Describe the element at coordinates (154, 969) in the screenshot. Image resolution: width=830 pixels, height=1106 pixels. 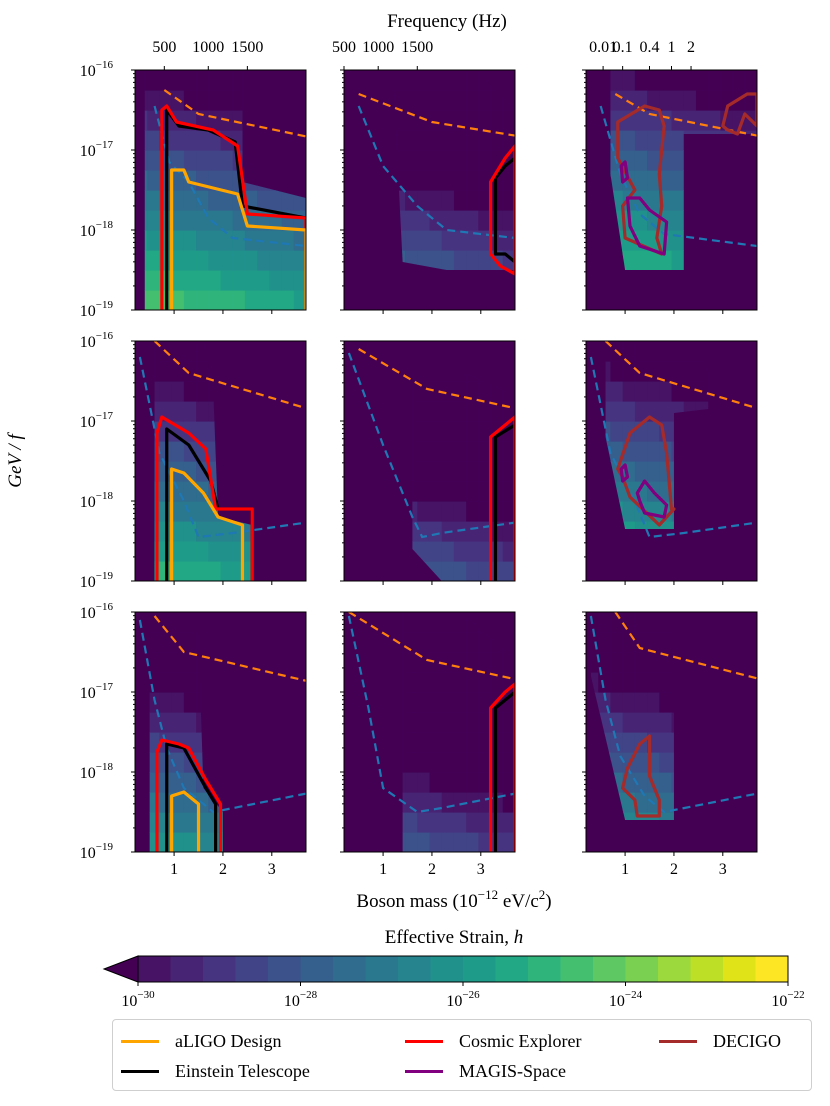
I see `colorbar-level` at that location.